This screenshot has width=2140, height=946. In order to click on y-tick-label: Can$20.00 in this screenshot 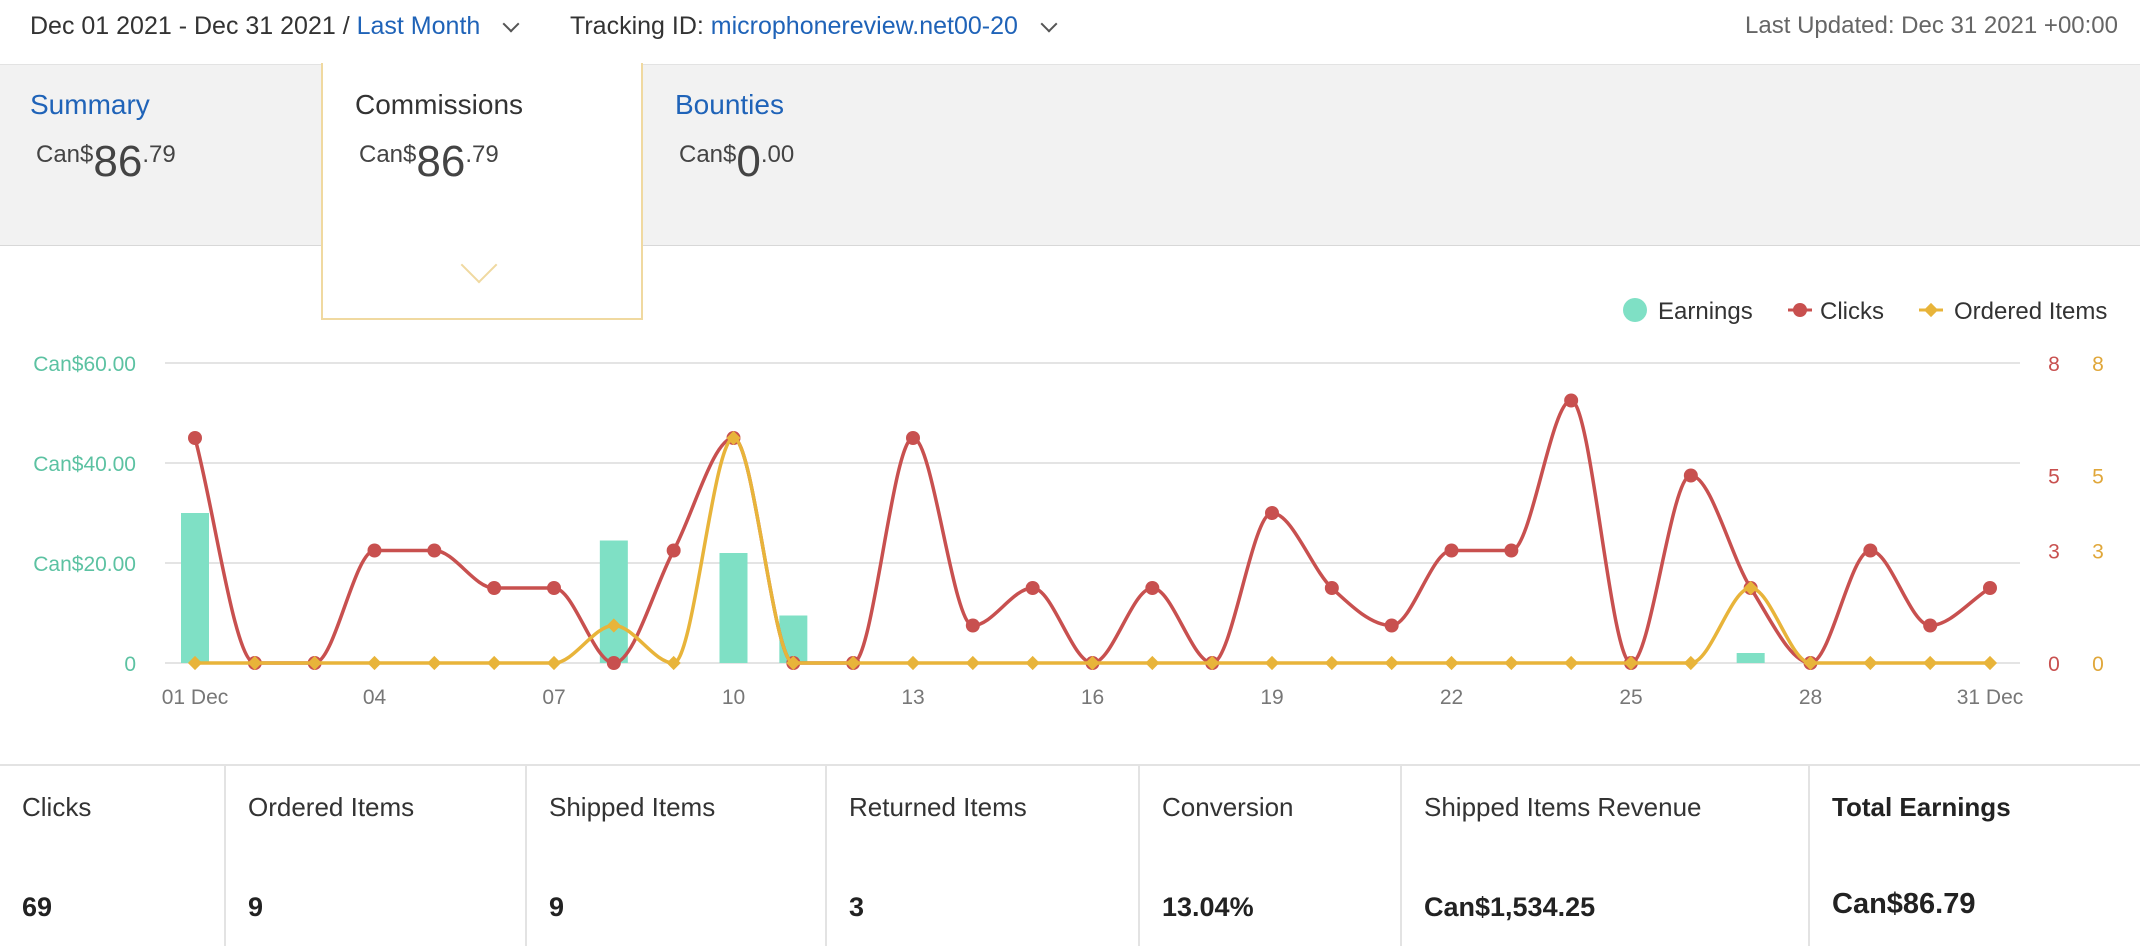, I will do `click(84, 564)`.